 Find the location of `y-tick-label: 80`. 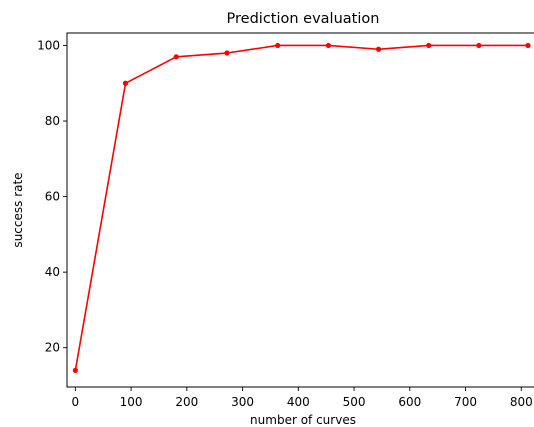

y-tick-label: 80 is located at coordinates (52, 121).